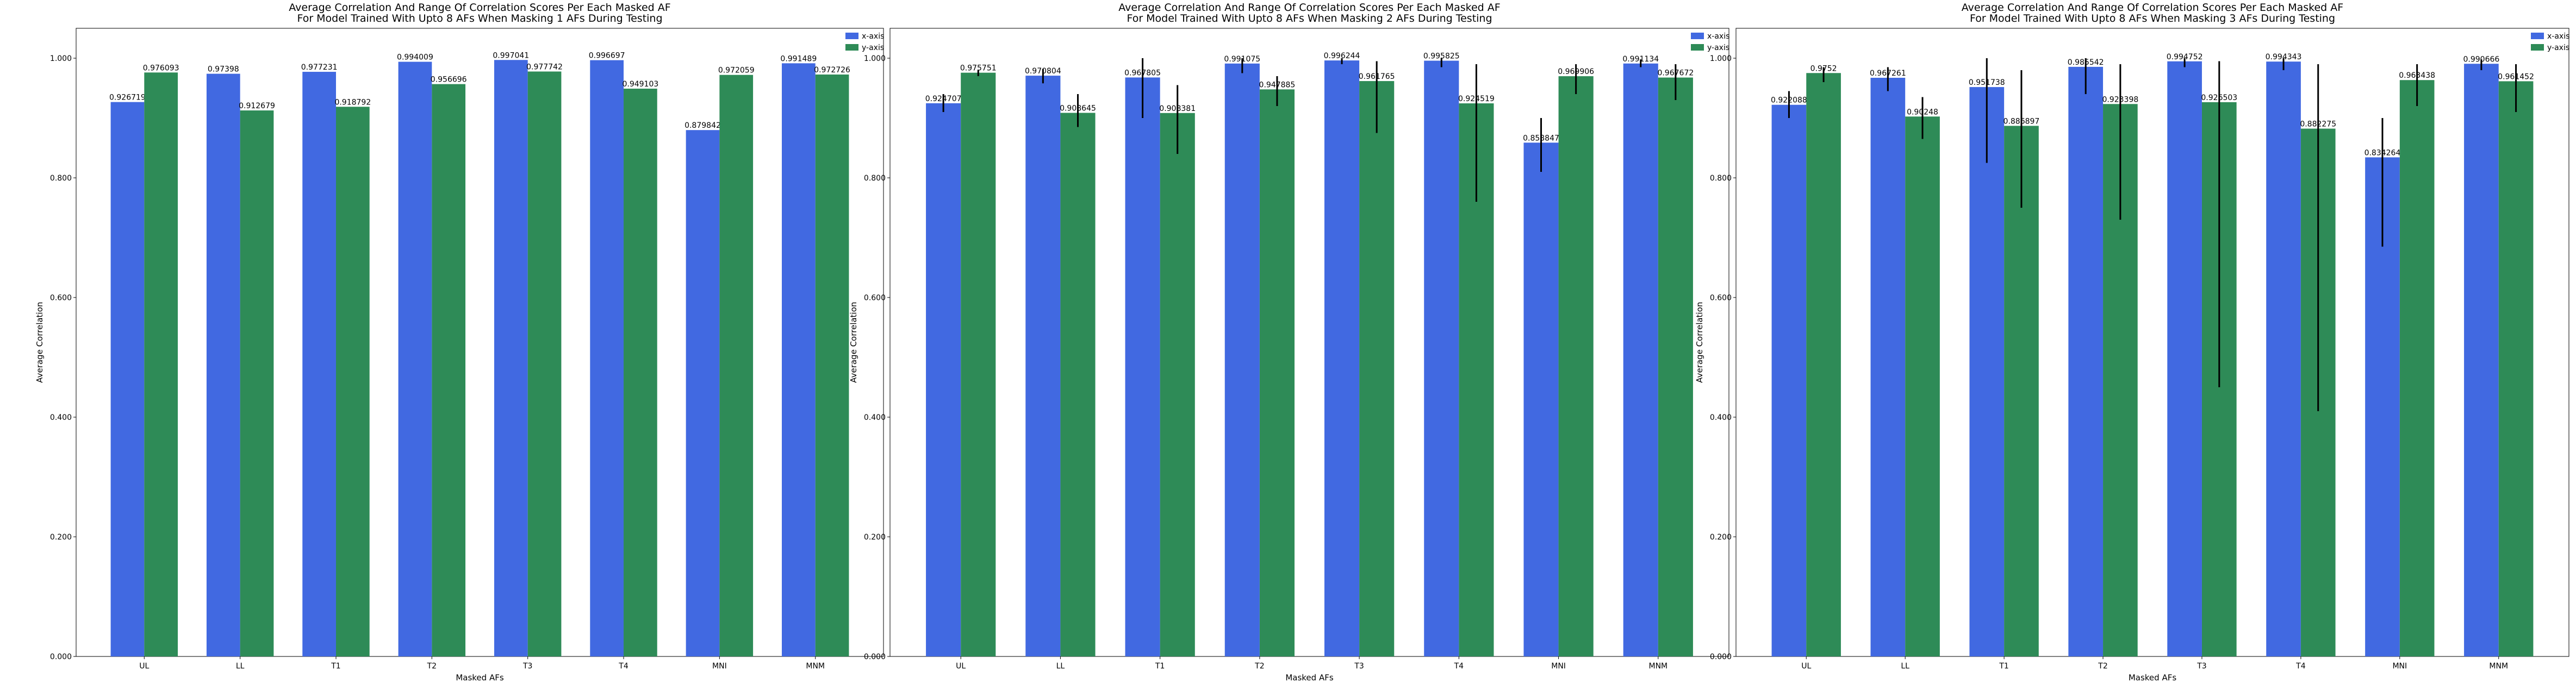  I want to click on chart-3-y-tick-label: 0.800, so click(1721, 178).